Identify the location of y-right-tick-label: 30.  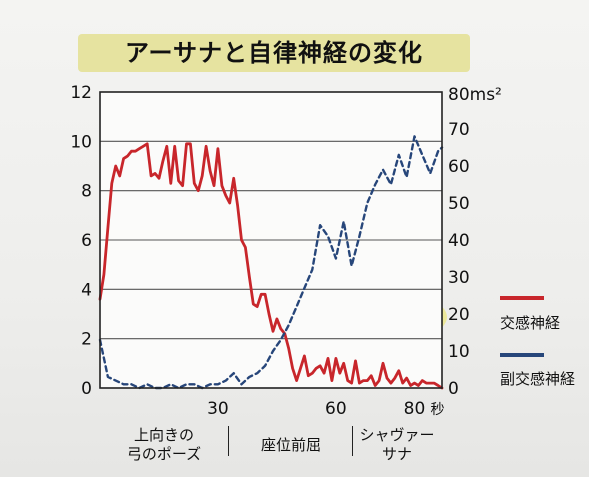
(459, 278).